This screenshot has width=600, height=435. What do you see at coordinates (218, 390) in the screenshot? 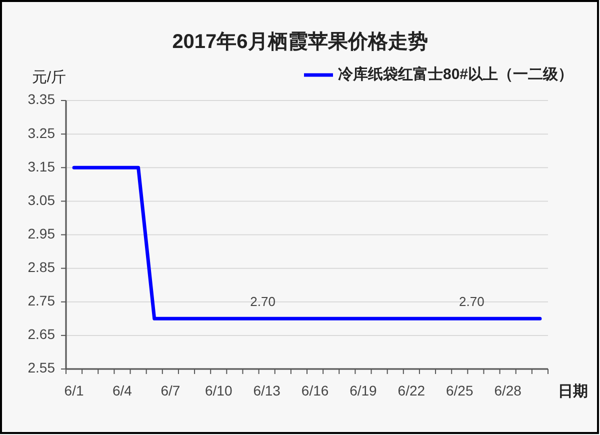
I see `x-tick-label: 6/10` at bounding box center [218, 390].